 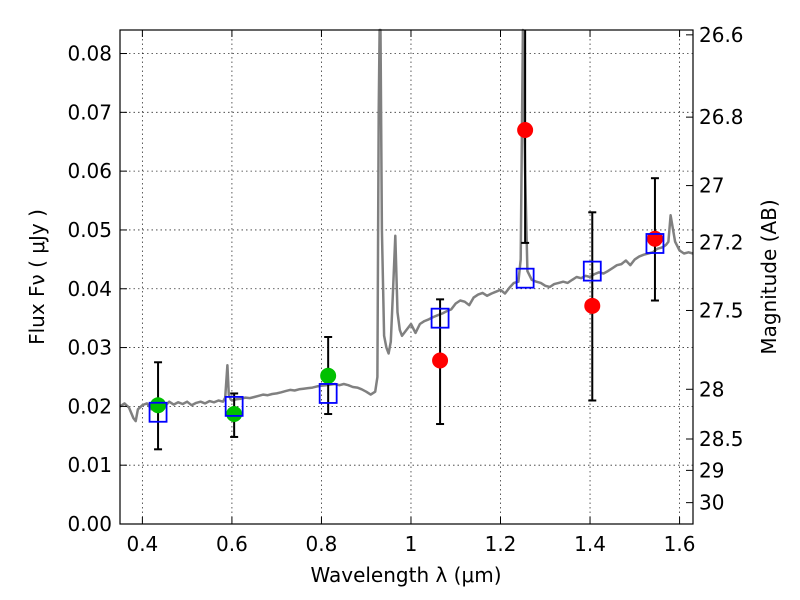 I want to click on magnitude-tick-label: 30, so click(x=711, y=503).